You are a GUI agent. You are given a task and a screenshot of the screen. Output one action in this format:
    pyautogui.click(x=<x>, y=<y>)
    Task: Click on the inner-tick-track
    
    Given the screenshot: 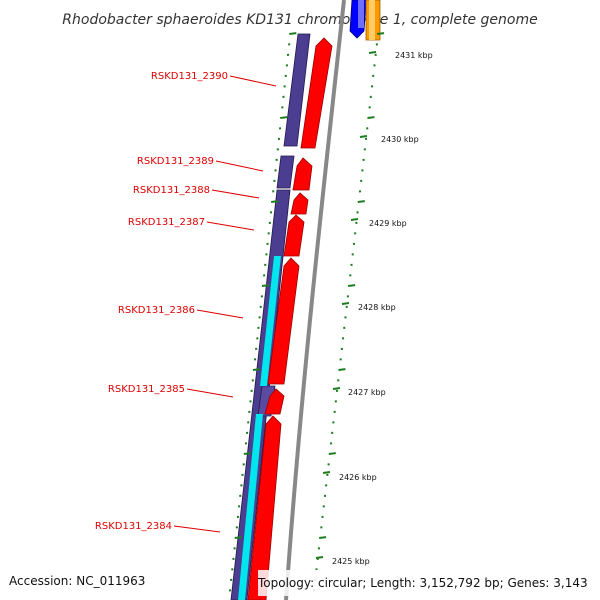 What is the action you would take?
    pyautogui.click(x=262, y=312)
    